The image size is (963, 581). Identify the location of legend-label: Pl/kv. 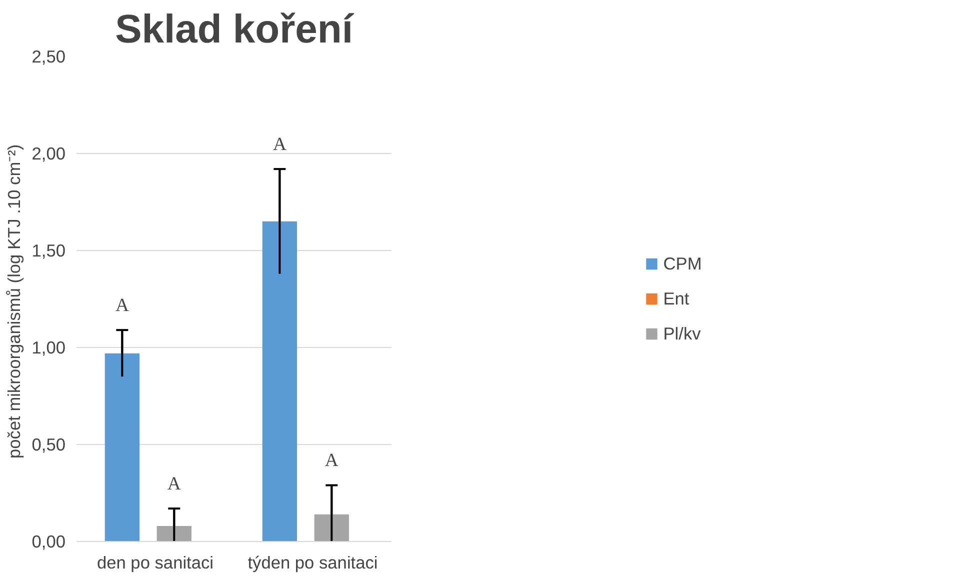
(682, 333).